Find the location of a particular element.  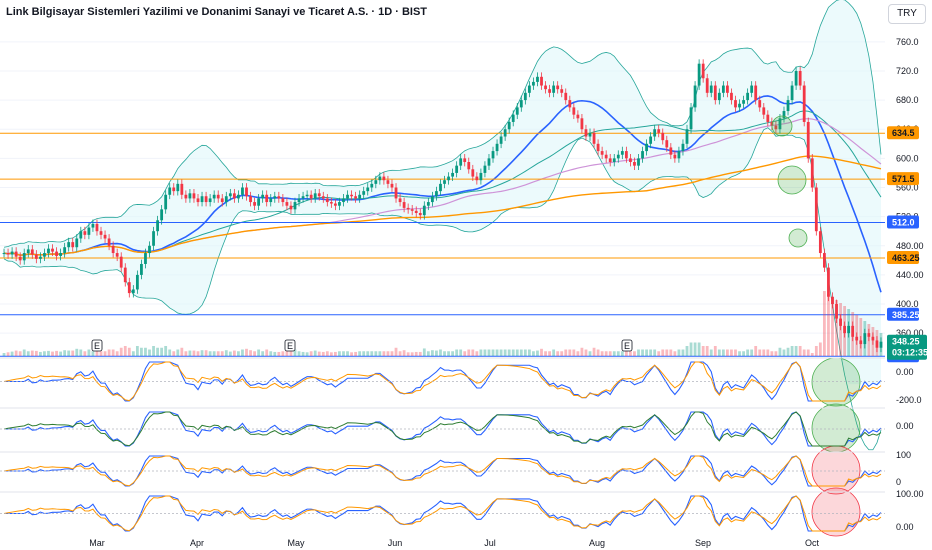

price-axis-label: 760.0 is located at coordinates (907, 42).